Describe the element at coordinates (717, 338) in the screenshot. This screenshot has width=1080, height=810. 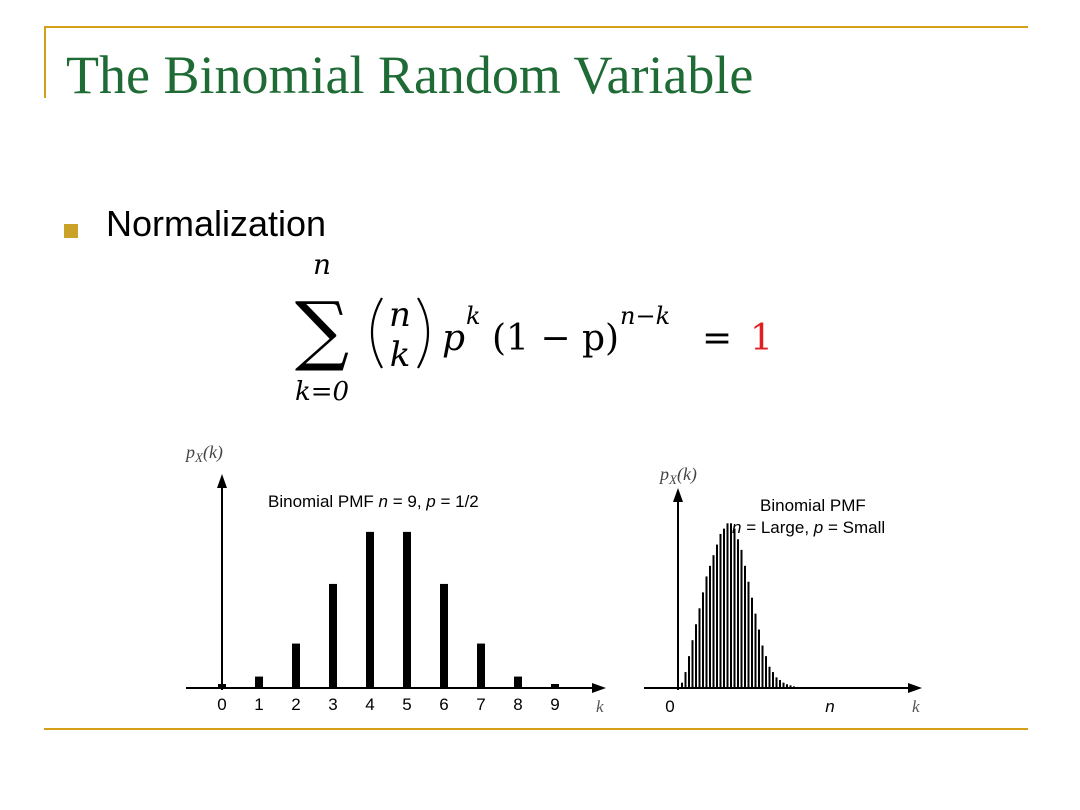
I see `equals-sign: =` at that location.